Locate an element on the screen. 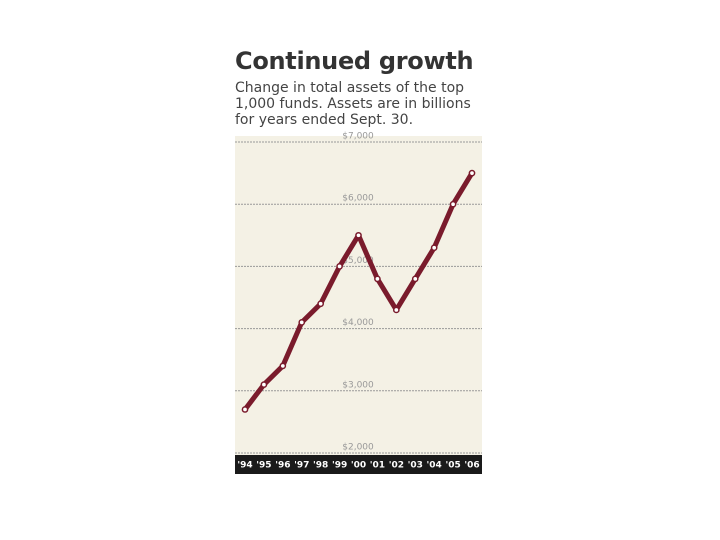 The width and height of the screenshot is (720, 540). x-tick-label: '96 is located at coordinates (282, 466).